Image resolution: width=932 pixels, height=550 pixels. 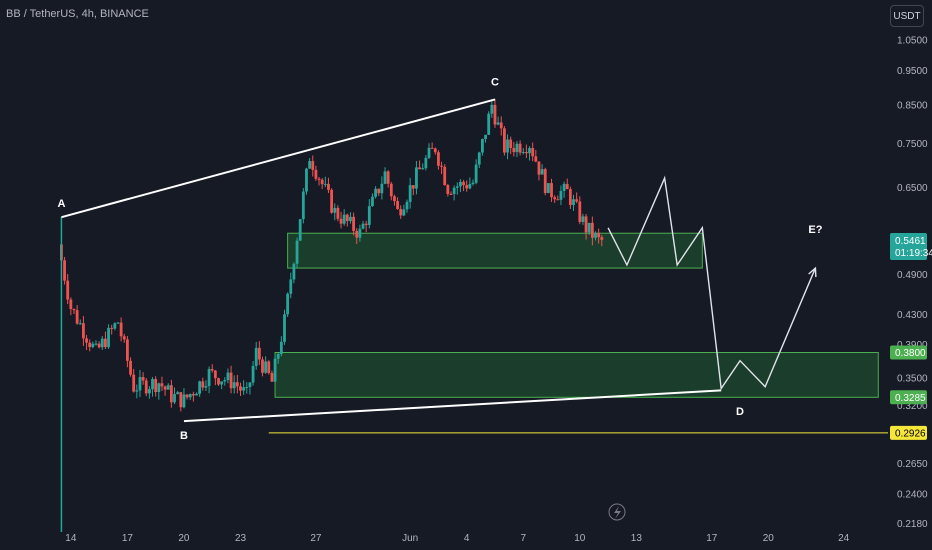 I want to click on wave-point-label: D, so click(x=740, y=412).